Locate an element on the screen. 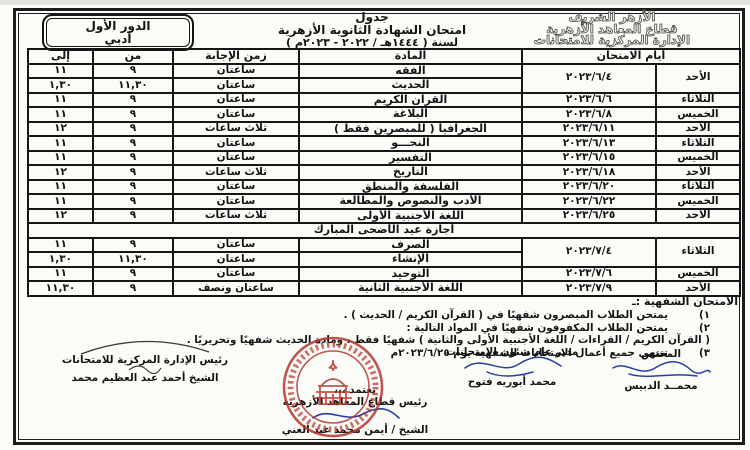  date-cell: ٢٠٢٣/٦/١٨ is located at coordinates (589, 172).